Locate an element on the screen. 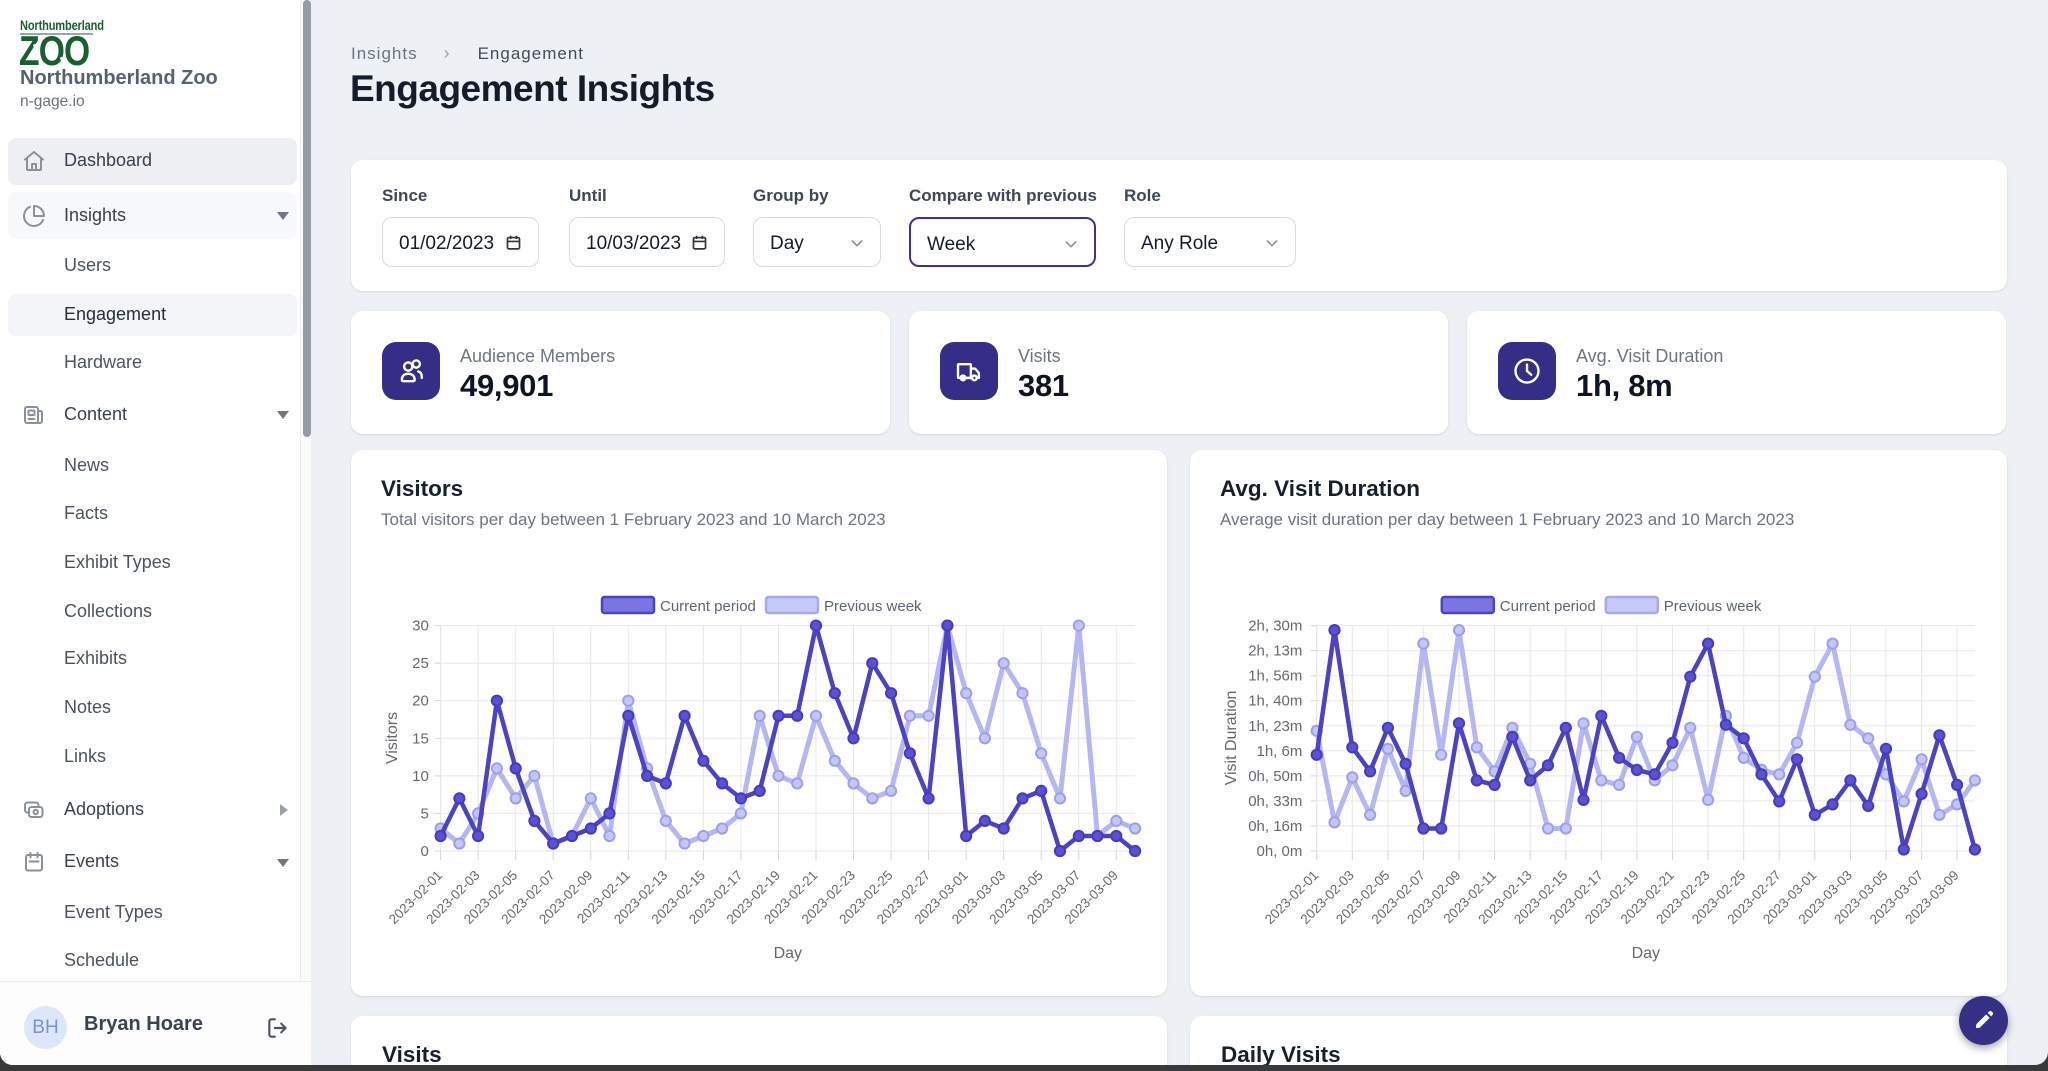  svg-text: 30 is located at coordinates (420, 626).